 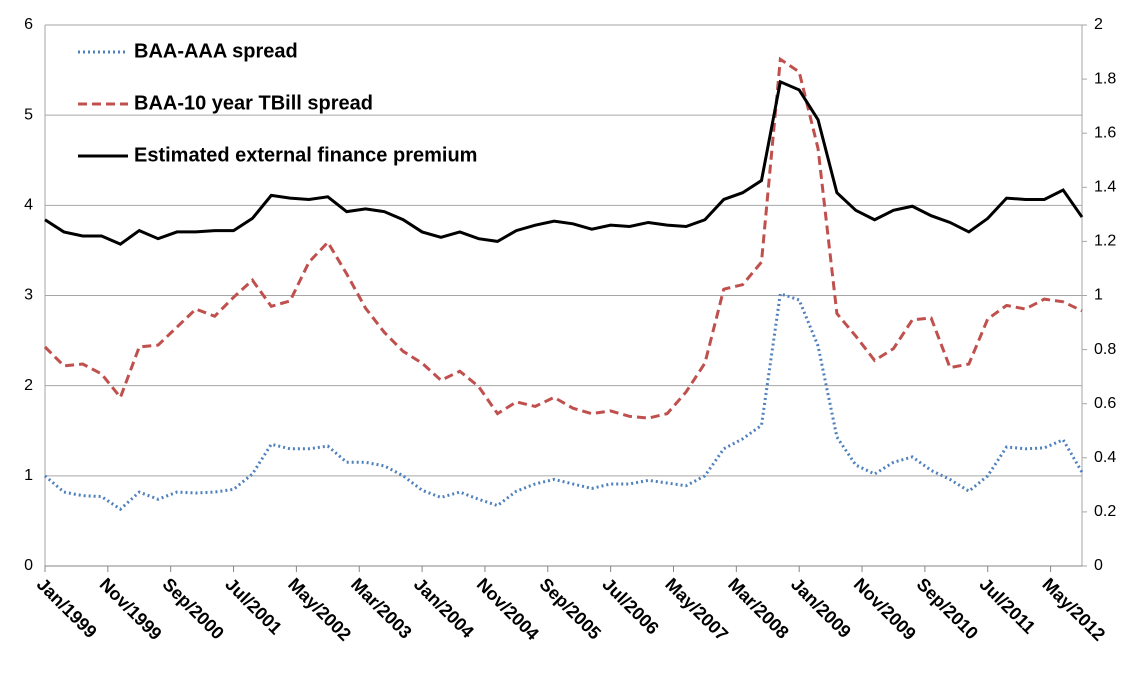 What do you see at coordinates (28, 385) in the screenshot?
I see `y-tick-label: 2` at bounding box center [28, 385].